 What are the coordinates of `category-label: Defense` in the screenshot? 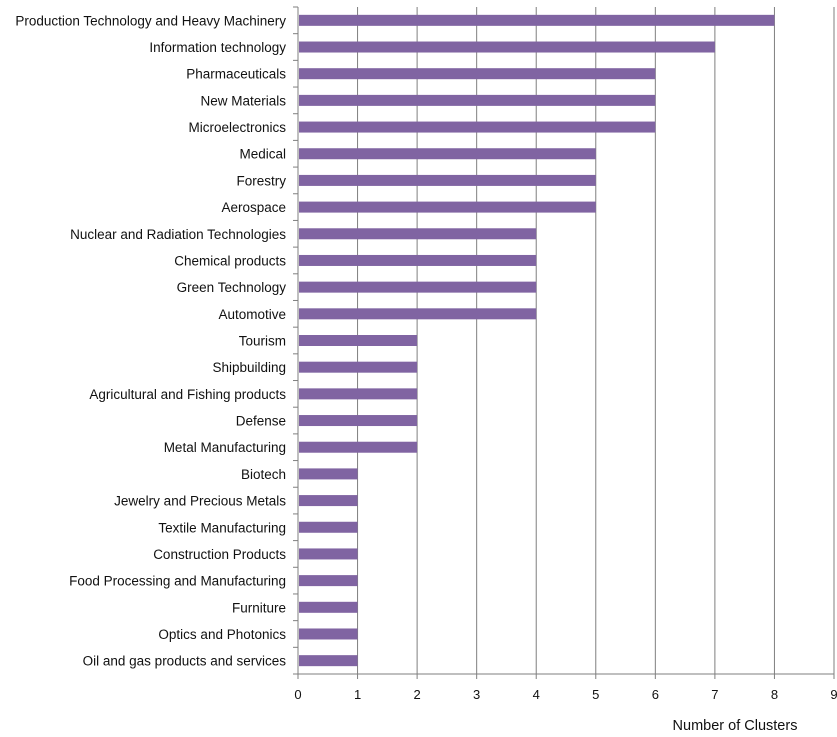 It's located at (261, 421).